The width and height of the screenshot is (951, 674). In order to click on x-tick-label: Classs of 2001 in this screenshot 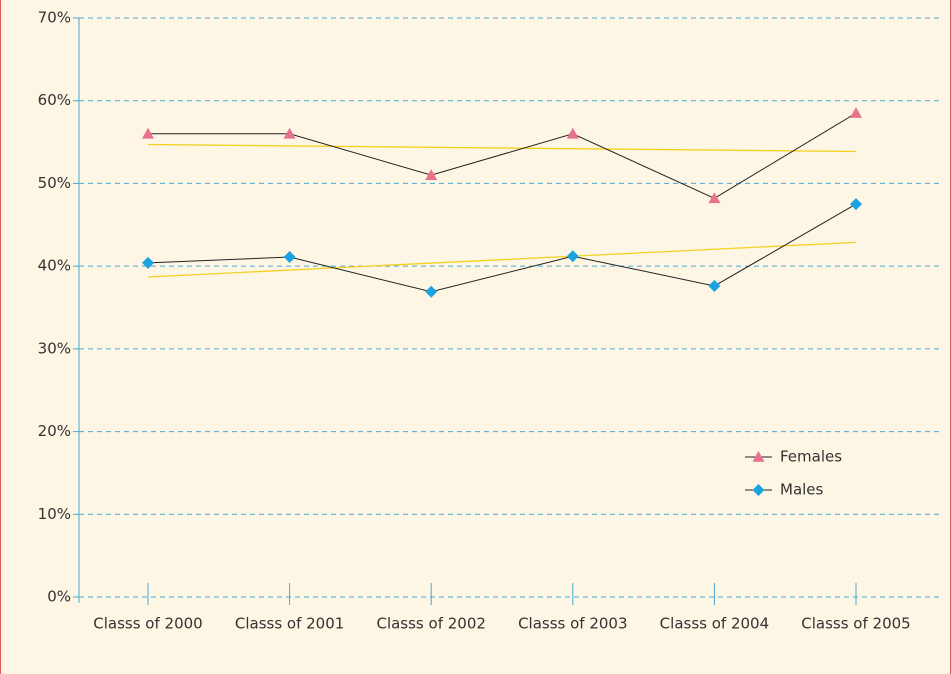, I will do `click(289, 624)`.